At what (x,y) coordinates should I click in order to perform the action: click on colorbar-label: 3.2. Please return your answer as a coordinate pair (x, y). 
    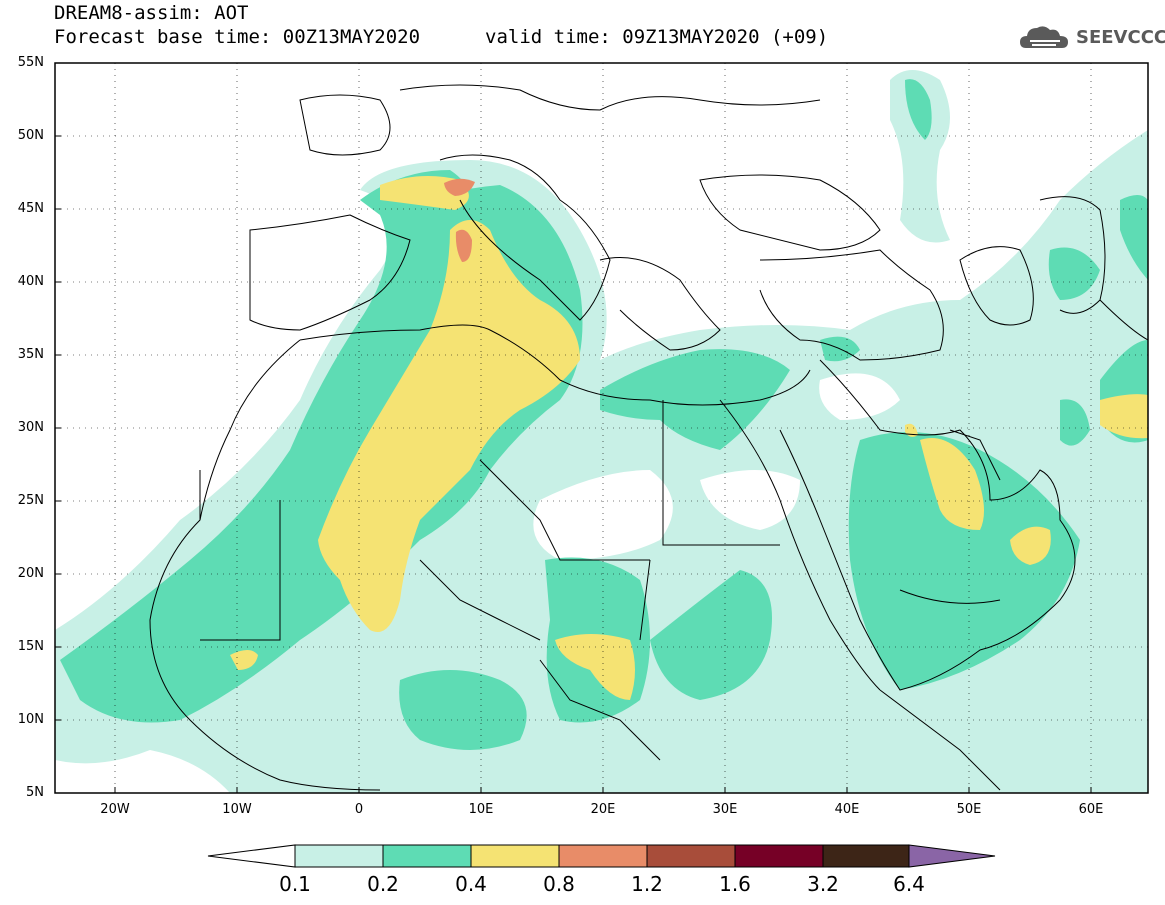
    Looking at the image, I should click on (823, 884).